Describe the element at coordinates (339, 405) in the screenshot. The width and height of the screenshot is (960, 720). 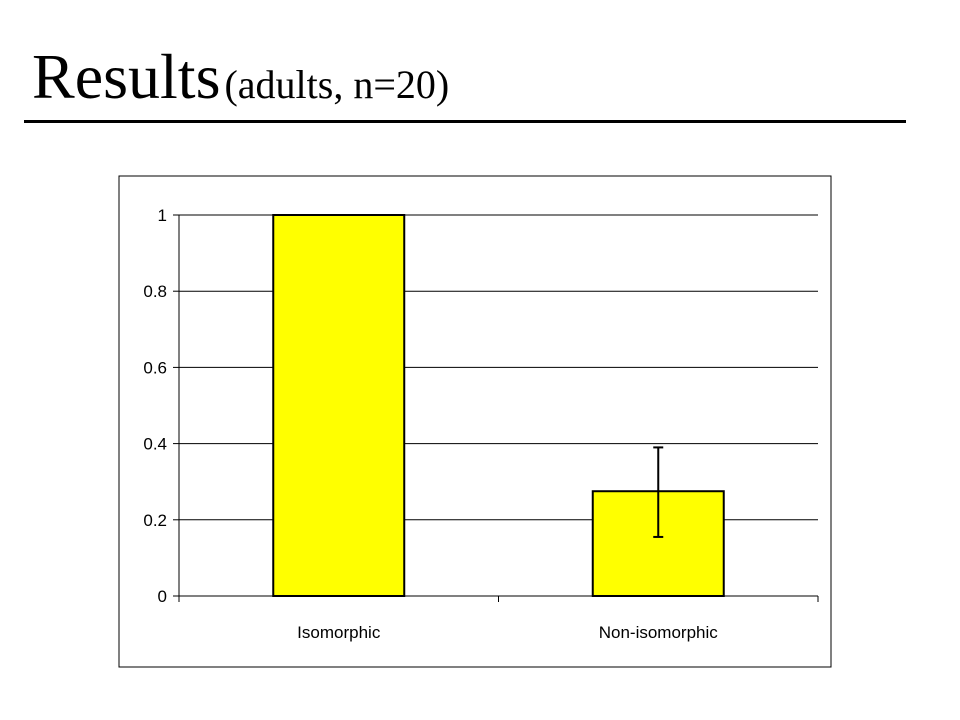
I see `bar-isomorphic` at that location.